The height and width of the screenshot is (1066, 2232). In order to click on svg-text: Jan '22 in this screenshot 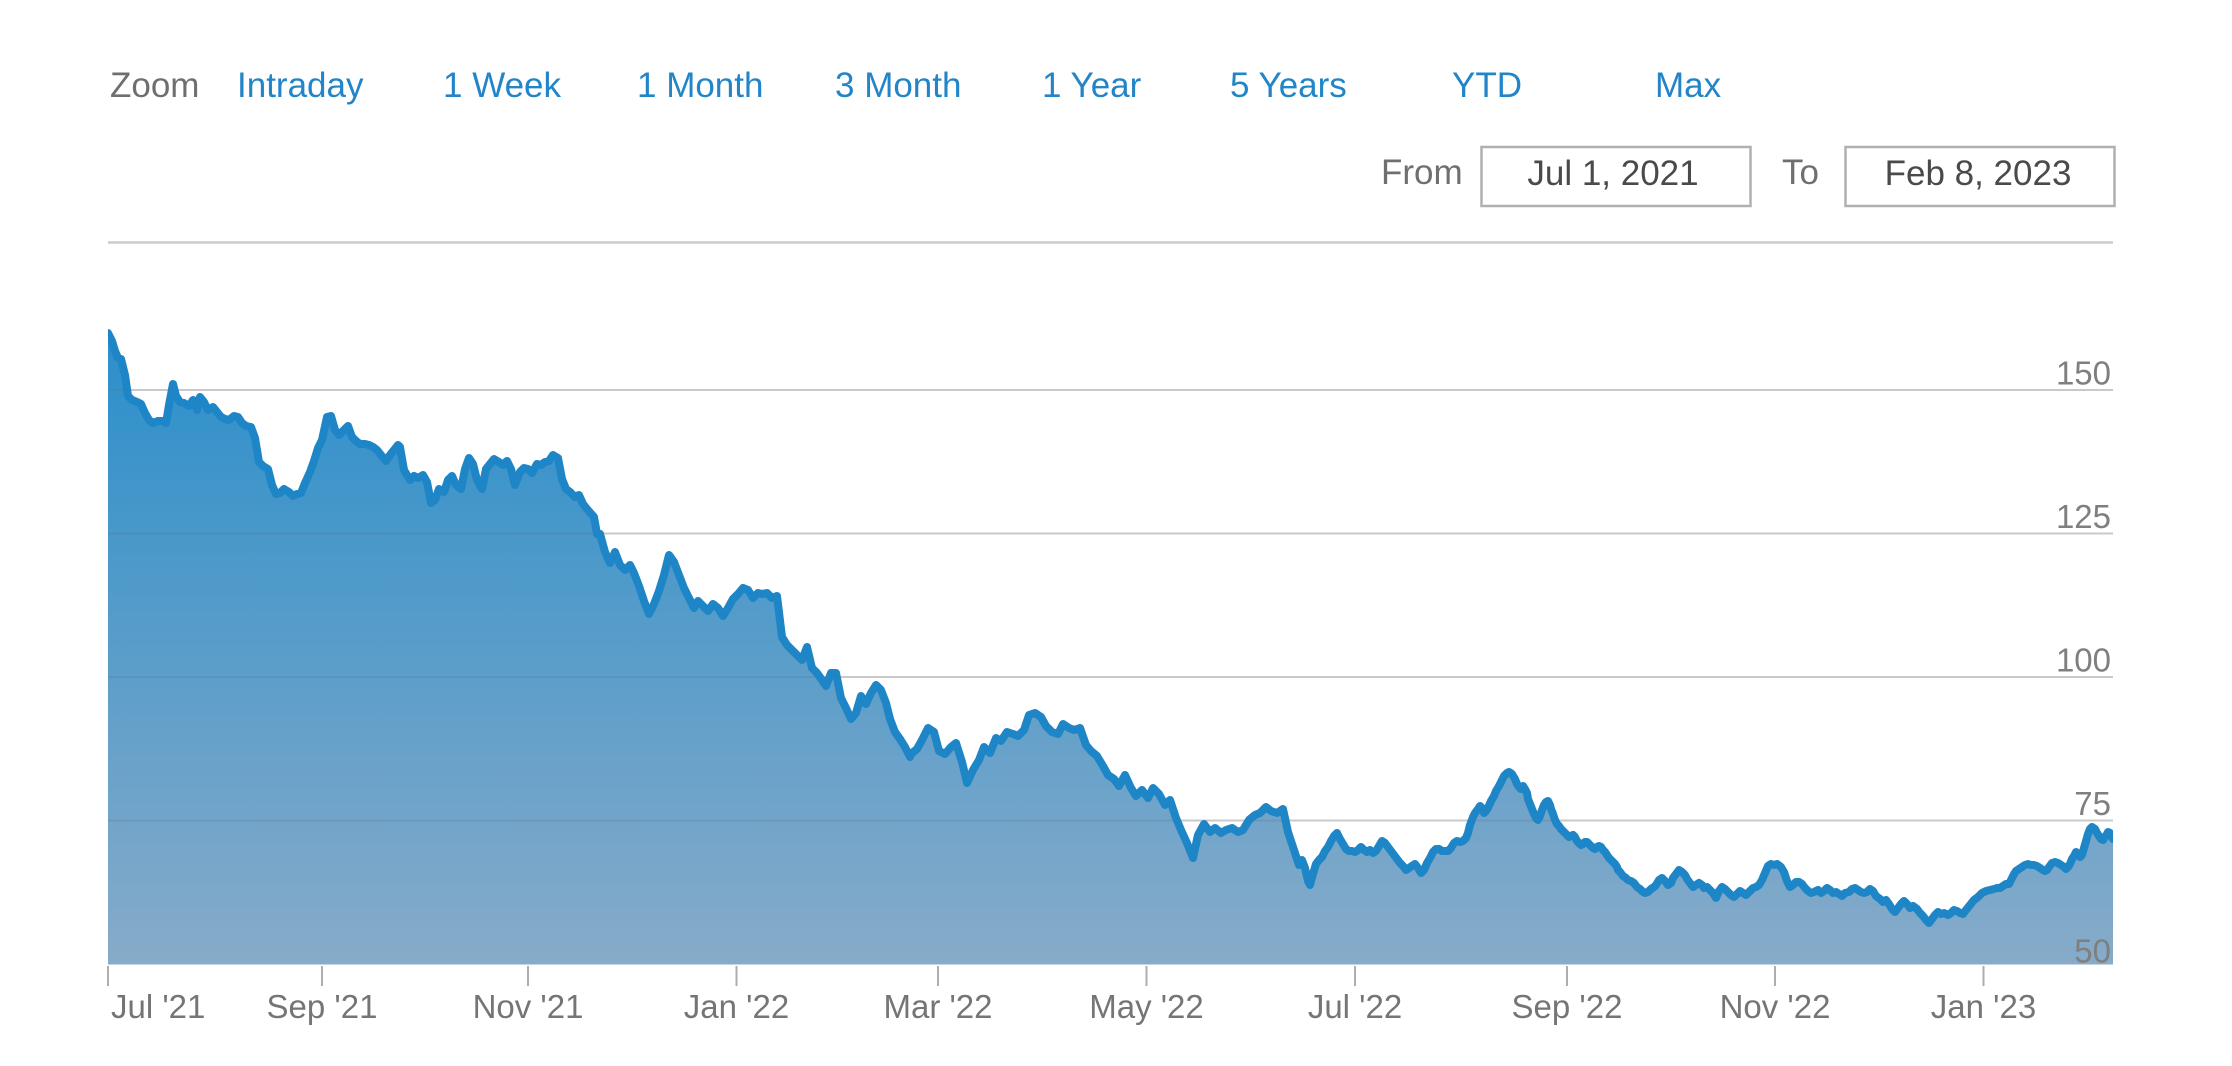, I will do `click(736, 1006)`.